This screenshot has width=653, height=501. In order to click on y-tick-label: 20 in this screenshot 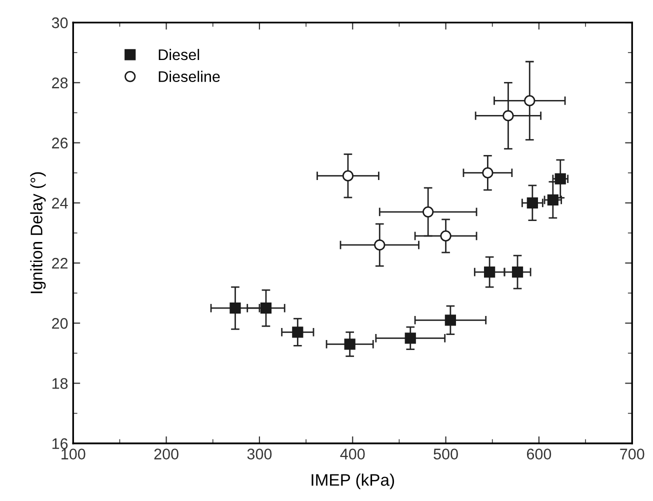, I will do `click(60, 323)`.